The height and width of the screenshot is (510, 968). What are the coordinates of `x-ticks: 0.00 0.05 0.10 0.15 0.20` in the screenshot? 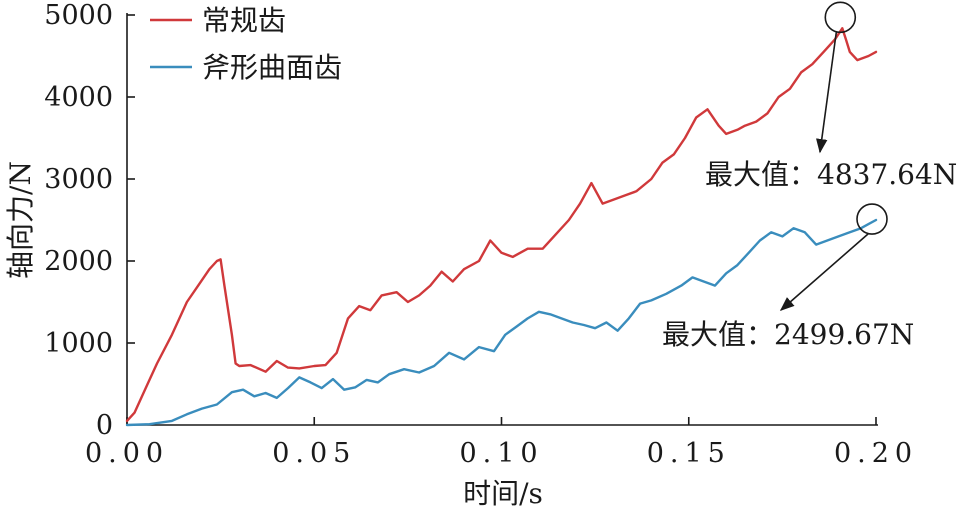 It's located at (501, 443).